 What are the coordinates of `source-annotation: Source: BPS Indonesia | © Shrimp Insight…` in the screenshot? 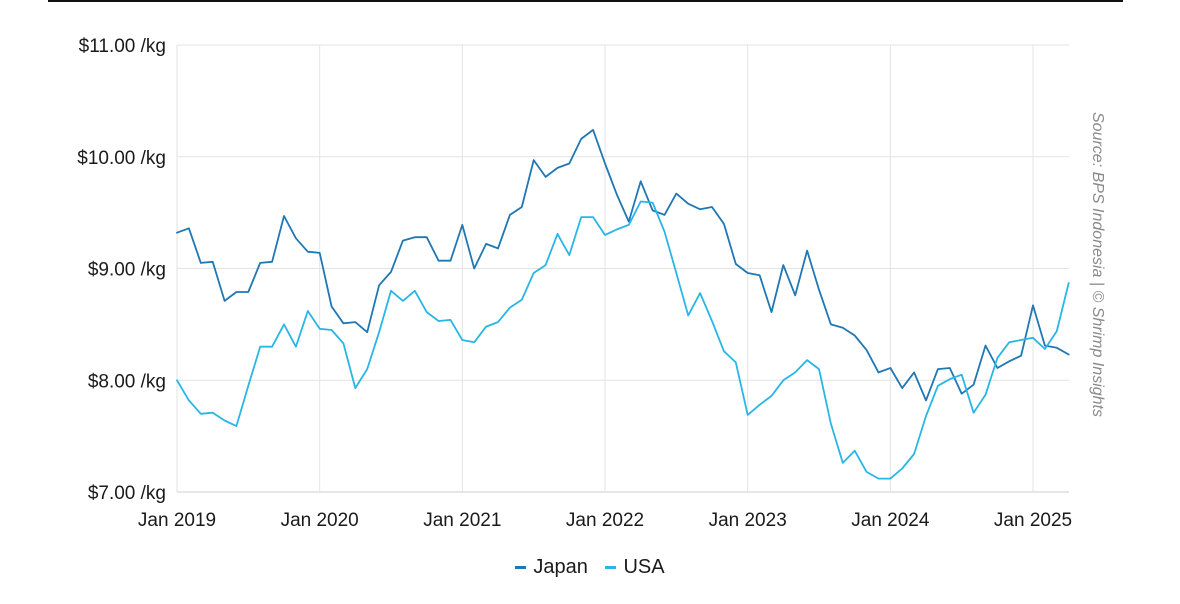 It's located at (1097, 264).